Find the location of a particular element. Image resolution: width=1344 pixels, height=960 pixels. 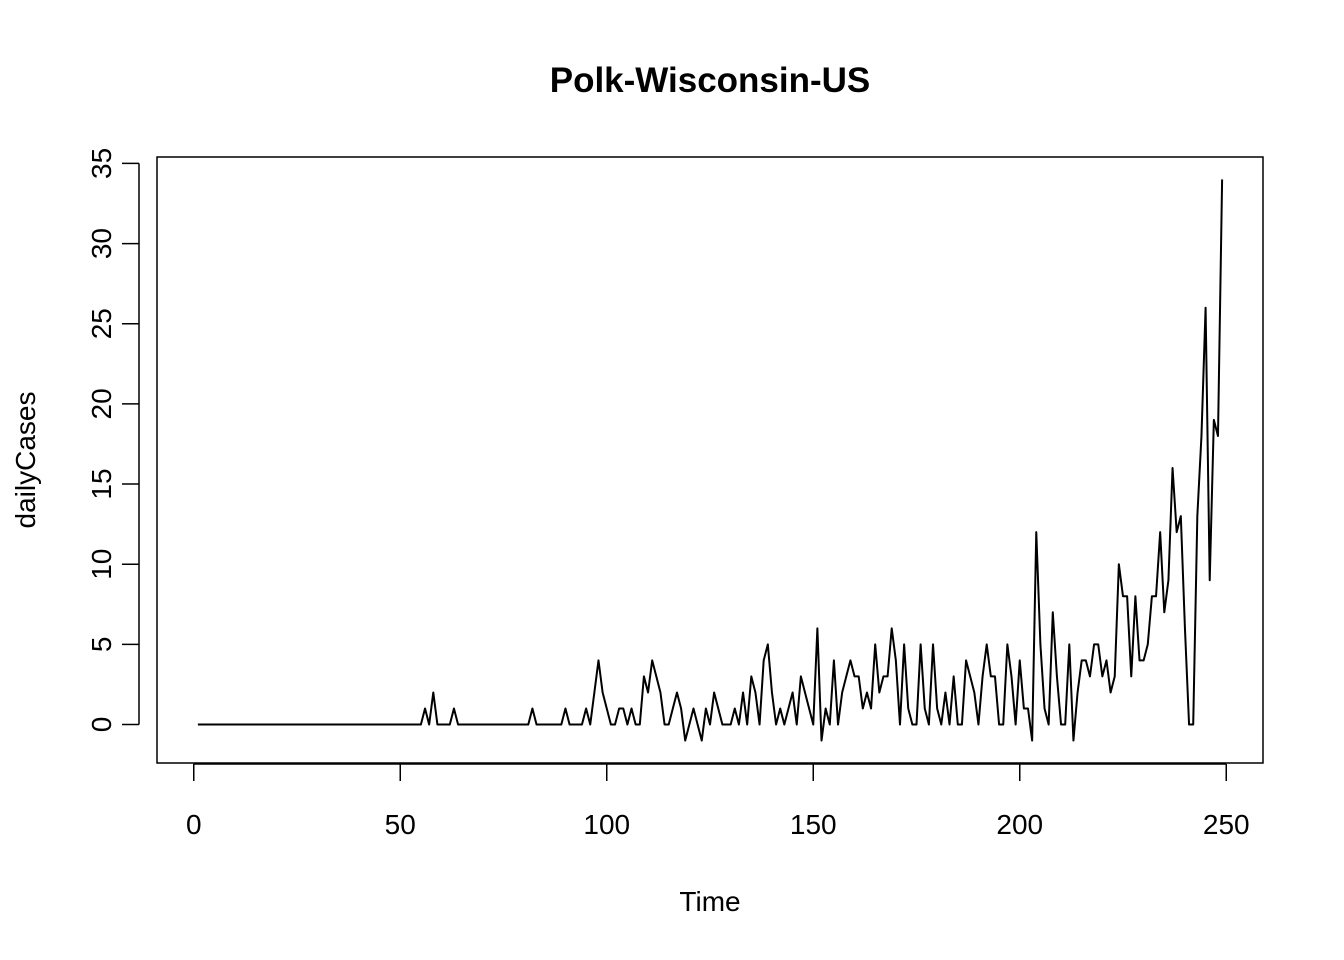

y-tick-label: 10 is located at coordinates (101, 564).